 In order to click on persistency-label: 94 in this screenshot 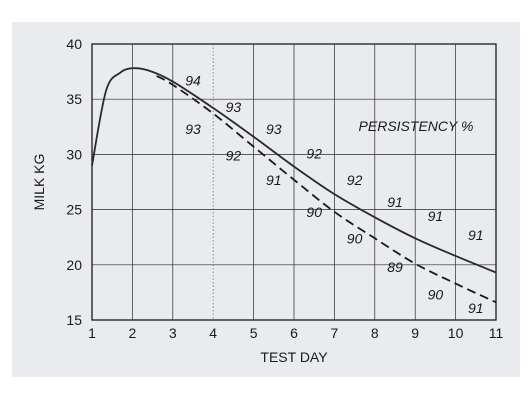, I will do `click(193, 80)`.